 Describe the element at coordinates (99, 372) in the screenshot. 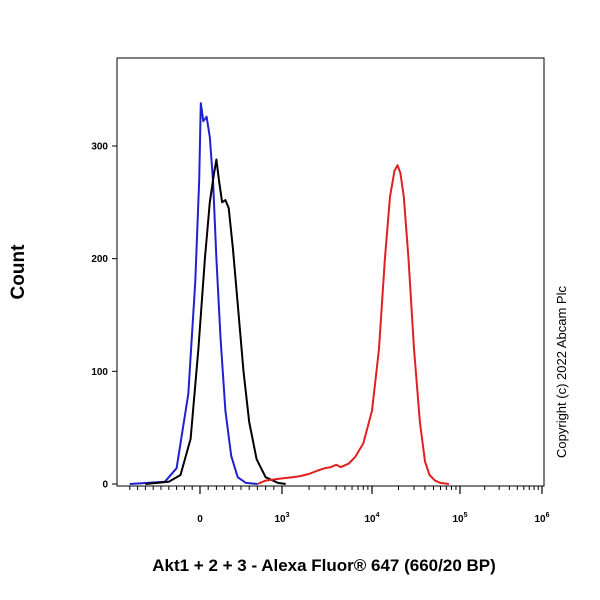

I see `y-tick-label: 100` at that location.